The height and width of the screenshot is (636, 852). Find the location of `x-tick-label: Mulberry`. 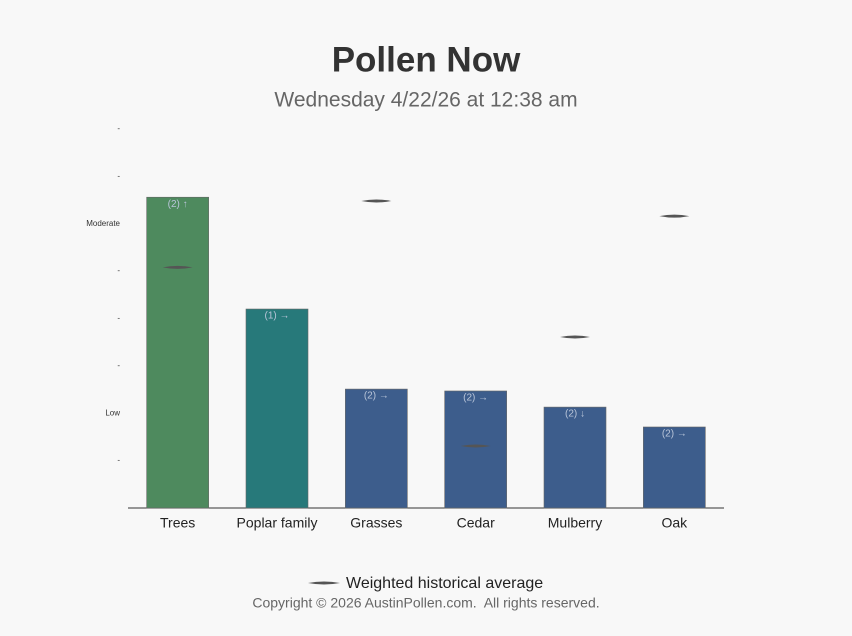

x-tick-label: Mulberry is located at coordinates (575, 523).